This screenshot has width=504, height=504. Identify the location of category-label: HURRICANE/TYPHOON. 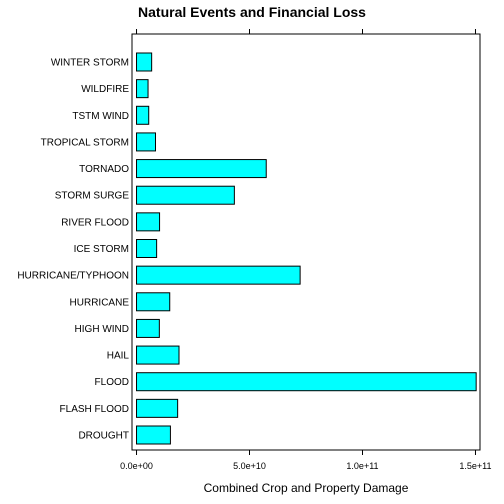
(73, 276).